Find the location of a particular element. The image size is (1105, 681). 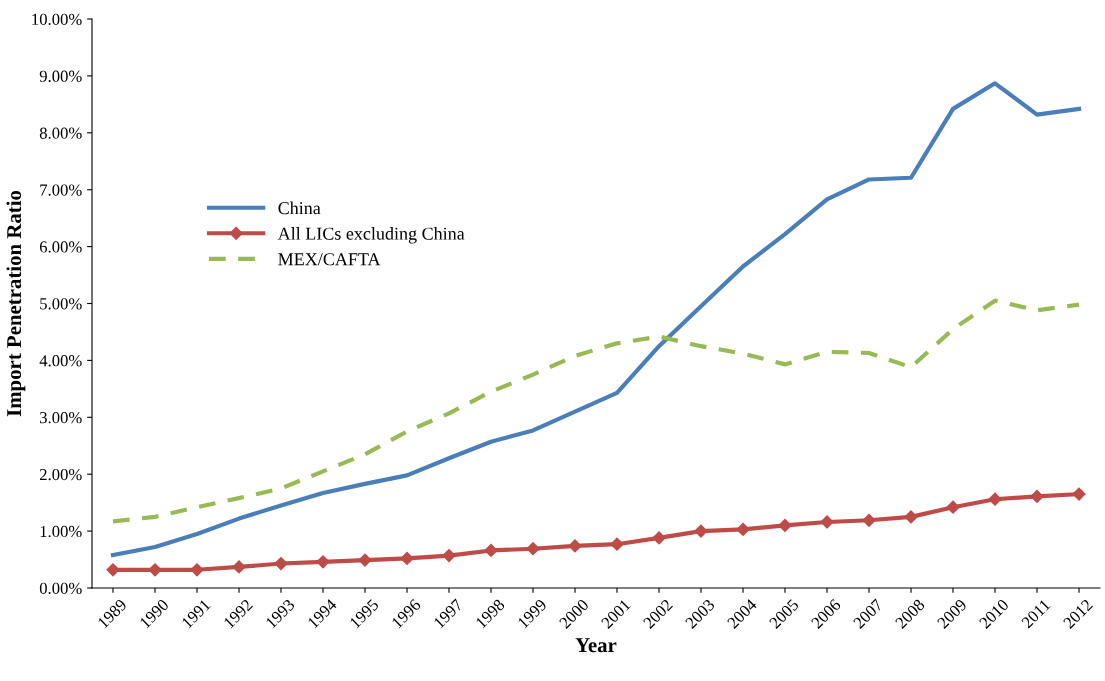

y-tick-label: 8.00% is located at coordinates (60, 133).